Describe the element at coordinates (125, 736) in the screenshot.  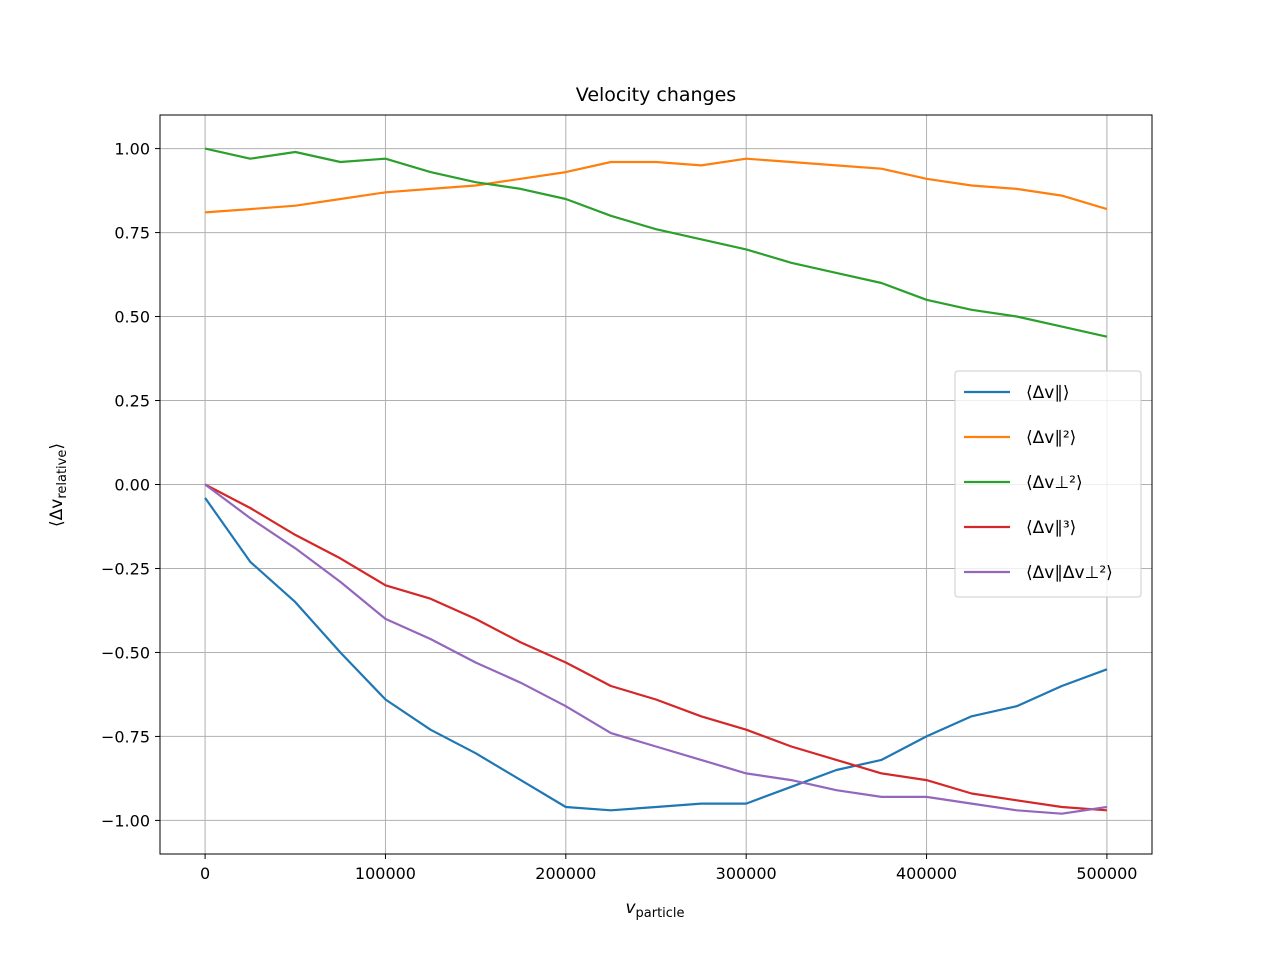
I see `y-tick-label: −0.75` at that location.